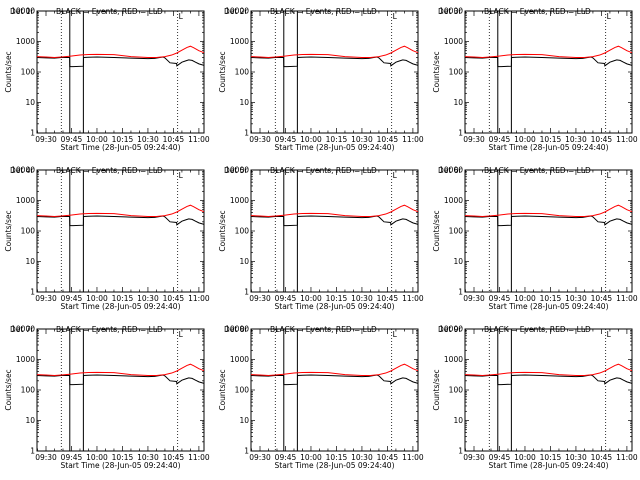 The image size is (640, 480). I want to click on panel-title: Det 4r, so click(22, 170).